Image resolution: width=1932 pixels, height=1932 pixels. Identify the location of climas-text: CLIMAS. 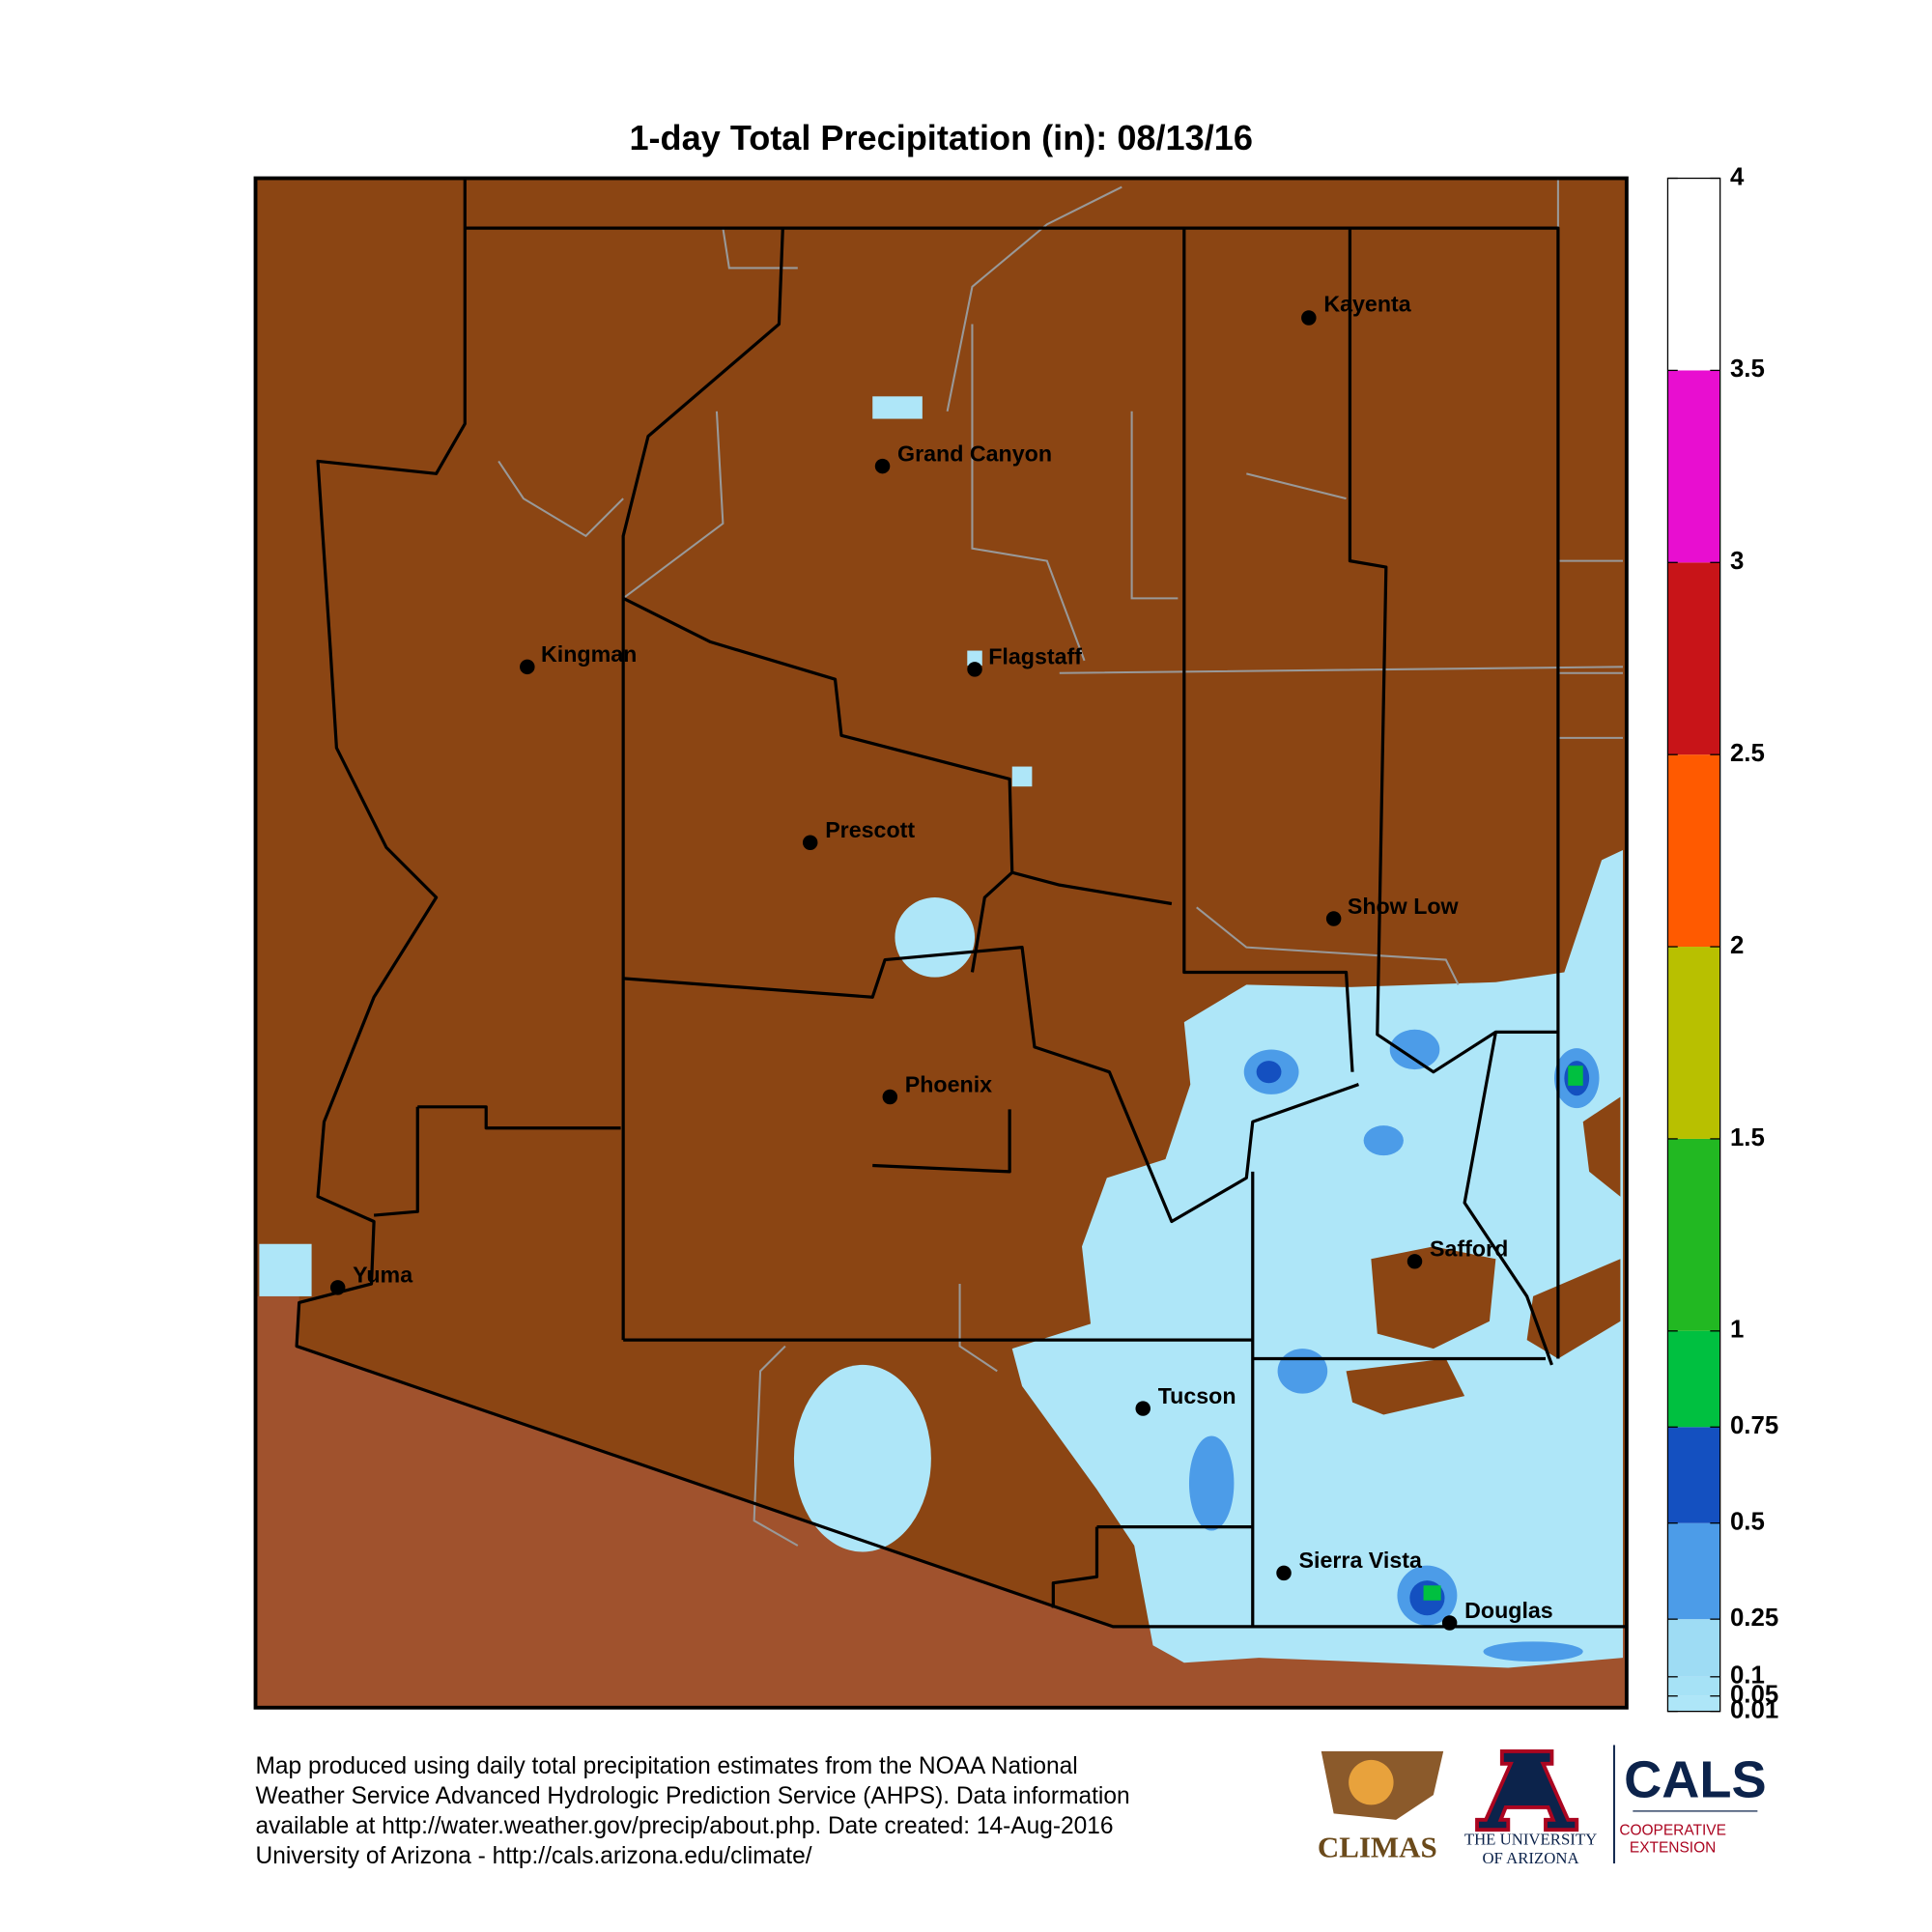
(1377, 1847).